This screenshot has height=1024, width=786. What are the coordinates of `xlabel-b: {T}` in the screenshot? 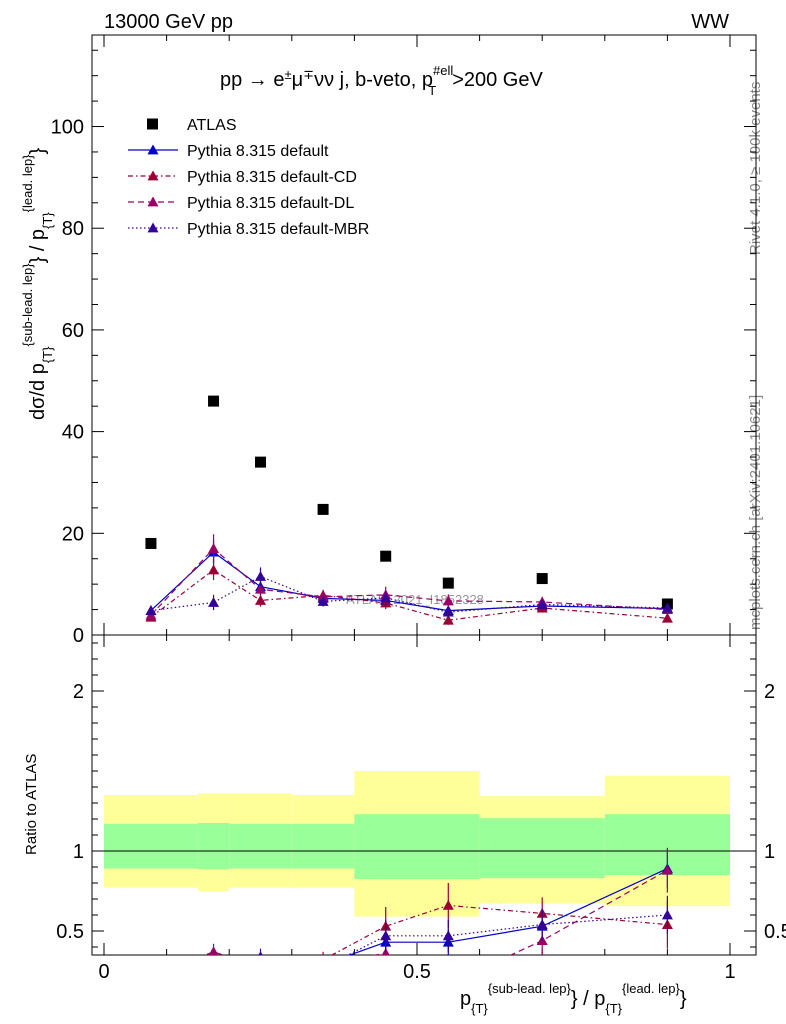 It's located at (479, 1008).